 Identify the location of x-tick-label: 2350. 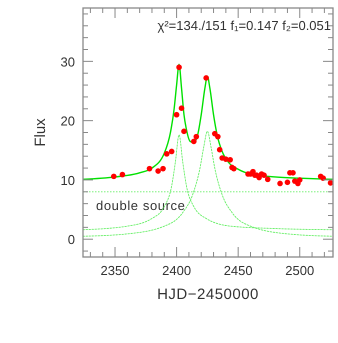
(115, 270).